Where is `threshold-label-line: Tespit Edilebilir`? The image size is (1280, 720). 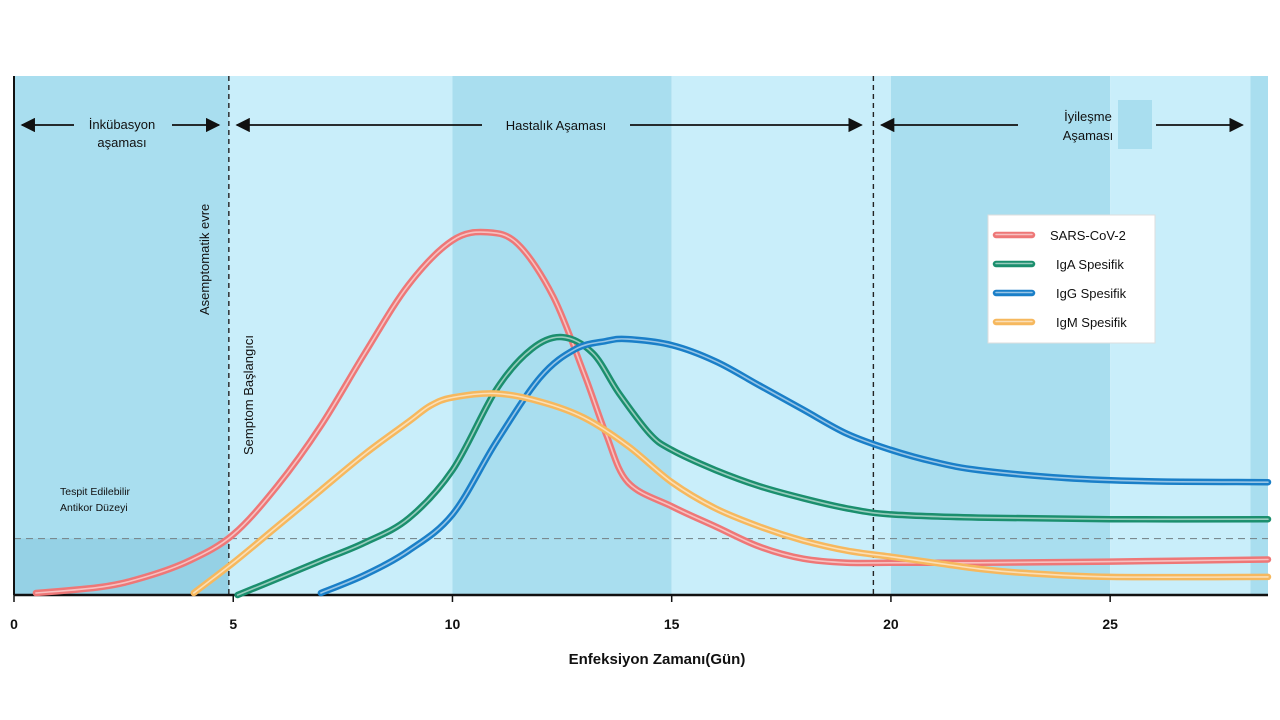 threshold-label-line: Tespit Edilebilir is located at coordinates (95, 492).